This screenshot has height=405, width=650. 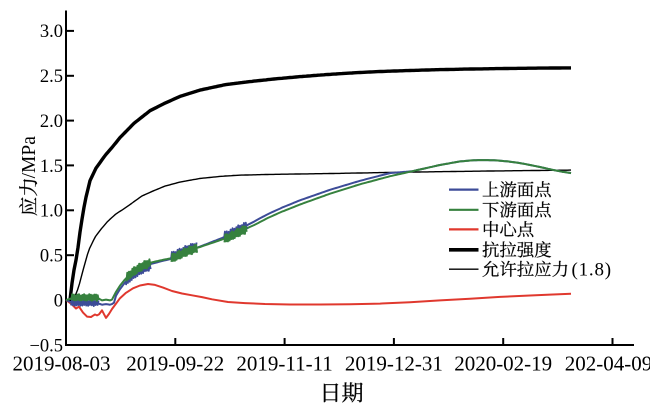 What do you see at coordinates (394, 364) in the screenshot?
I see `svg-text: 2019-12-31` at bounding box center [394, 364].